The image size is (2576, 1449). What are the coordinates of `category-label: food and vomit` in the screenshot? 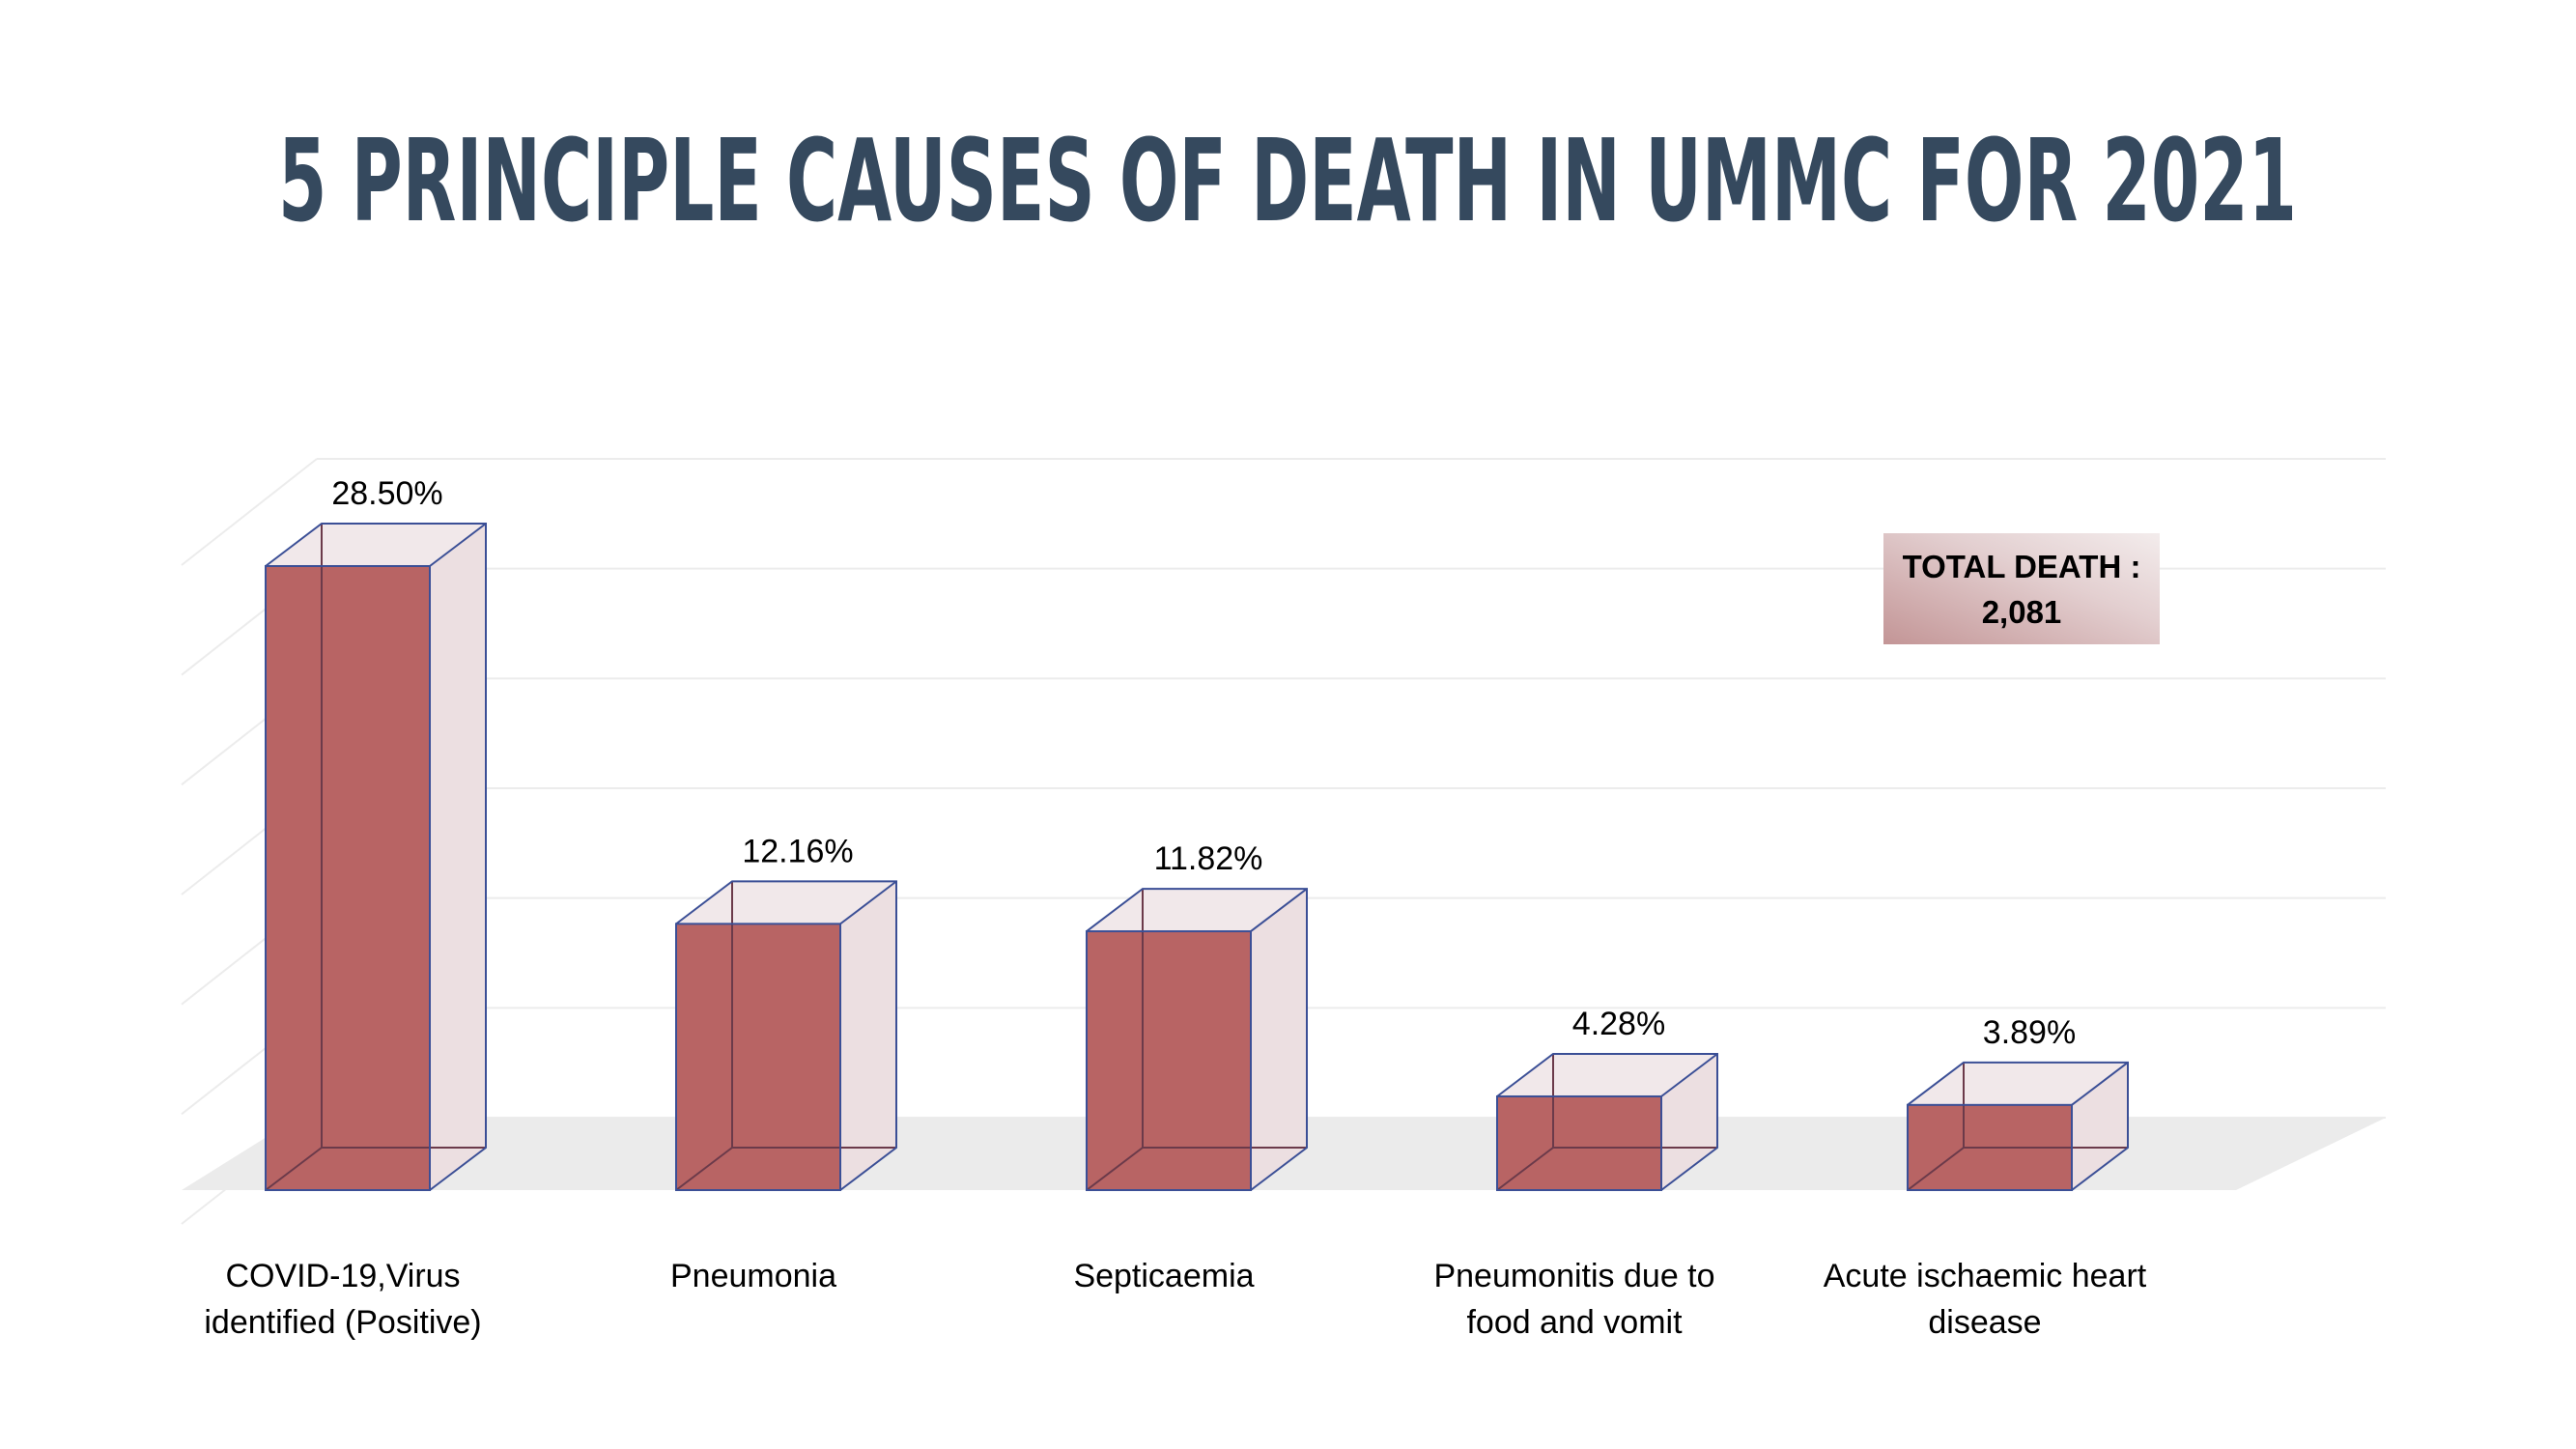 It's located at (1574, 1322).